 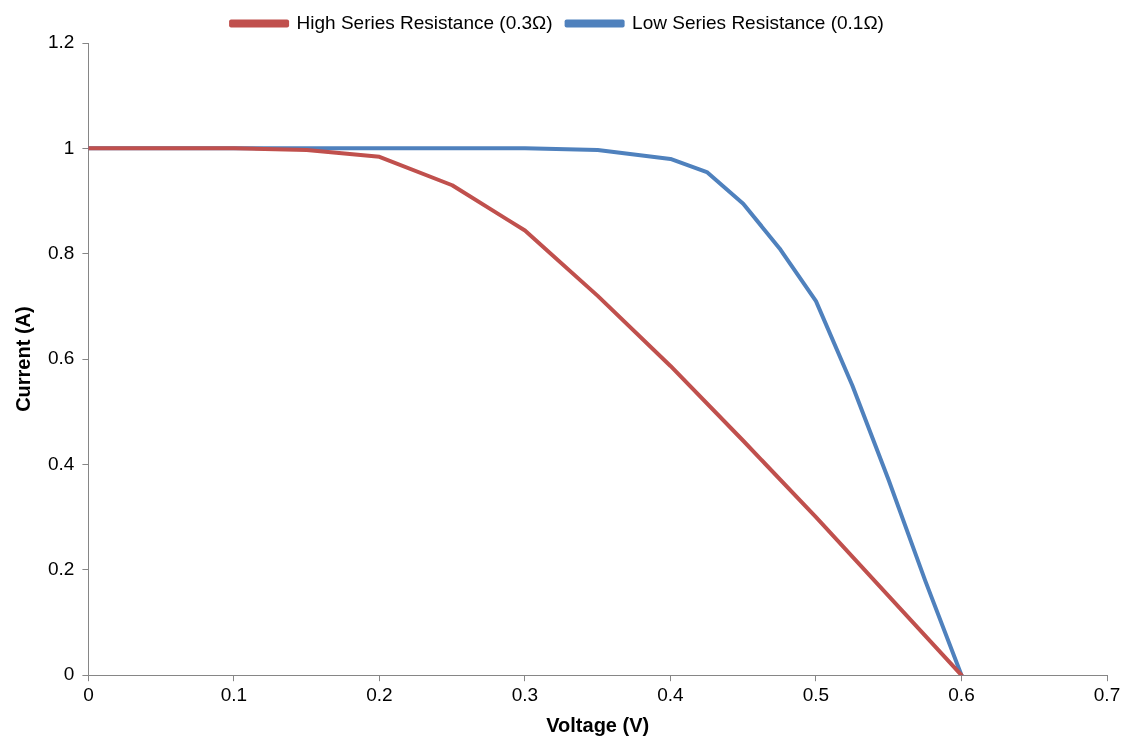 What do you see at coordinates (61, 569) in the screenshot?
I see `y-tick-label: 0.2` at bounding box center [61, 569].